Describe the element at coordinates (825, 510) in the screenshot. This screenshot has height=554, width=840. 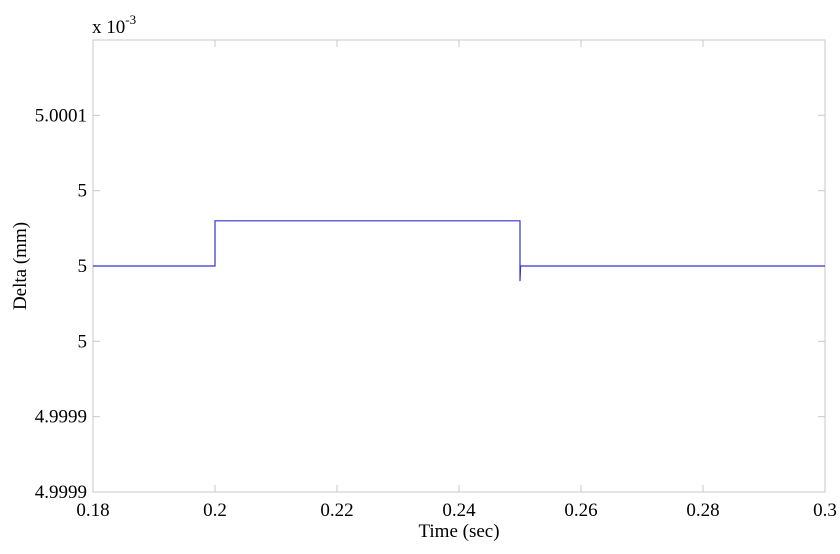
I see `x-tick-label: 0.3` at that location.